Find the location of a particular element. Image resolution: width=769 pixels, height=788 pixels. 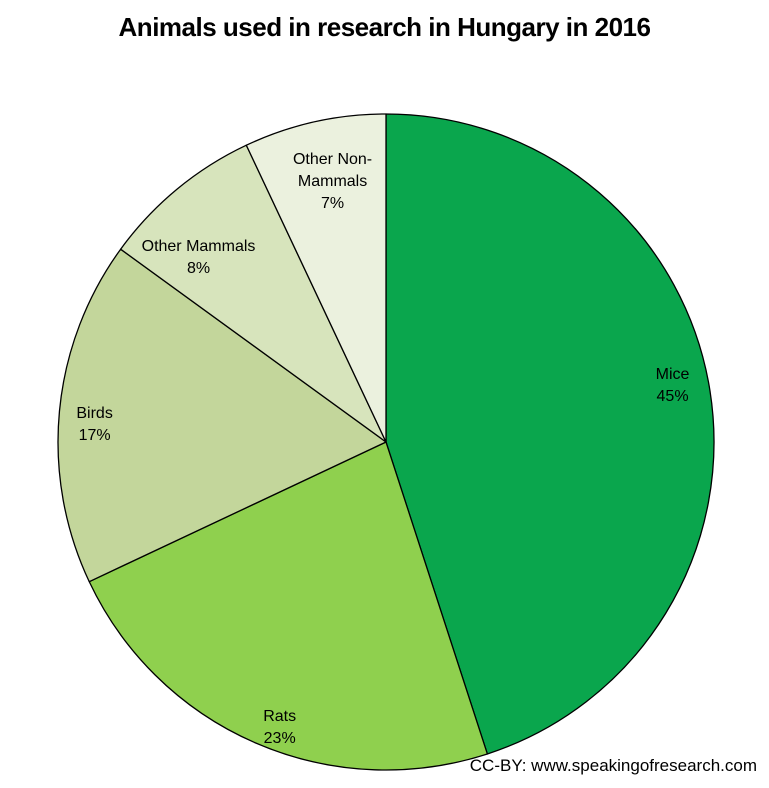

pie-slice-other-mammals is located at coordinates (253, 293).